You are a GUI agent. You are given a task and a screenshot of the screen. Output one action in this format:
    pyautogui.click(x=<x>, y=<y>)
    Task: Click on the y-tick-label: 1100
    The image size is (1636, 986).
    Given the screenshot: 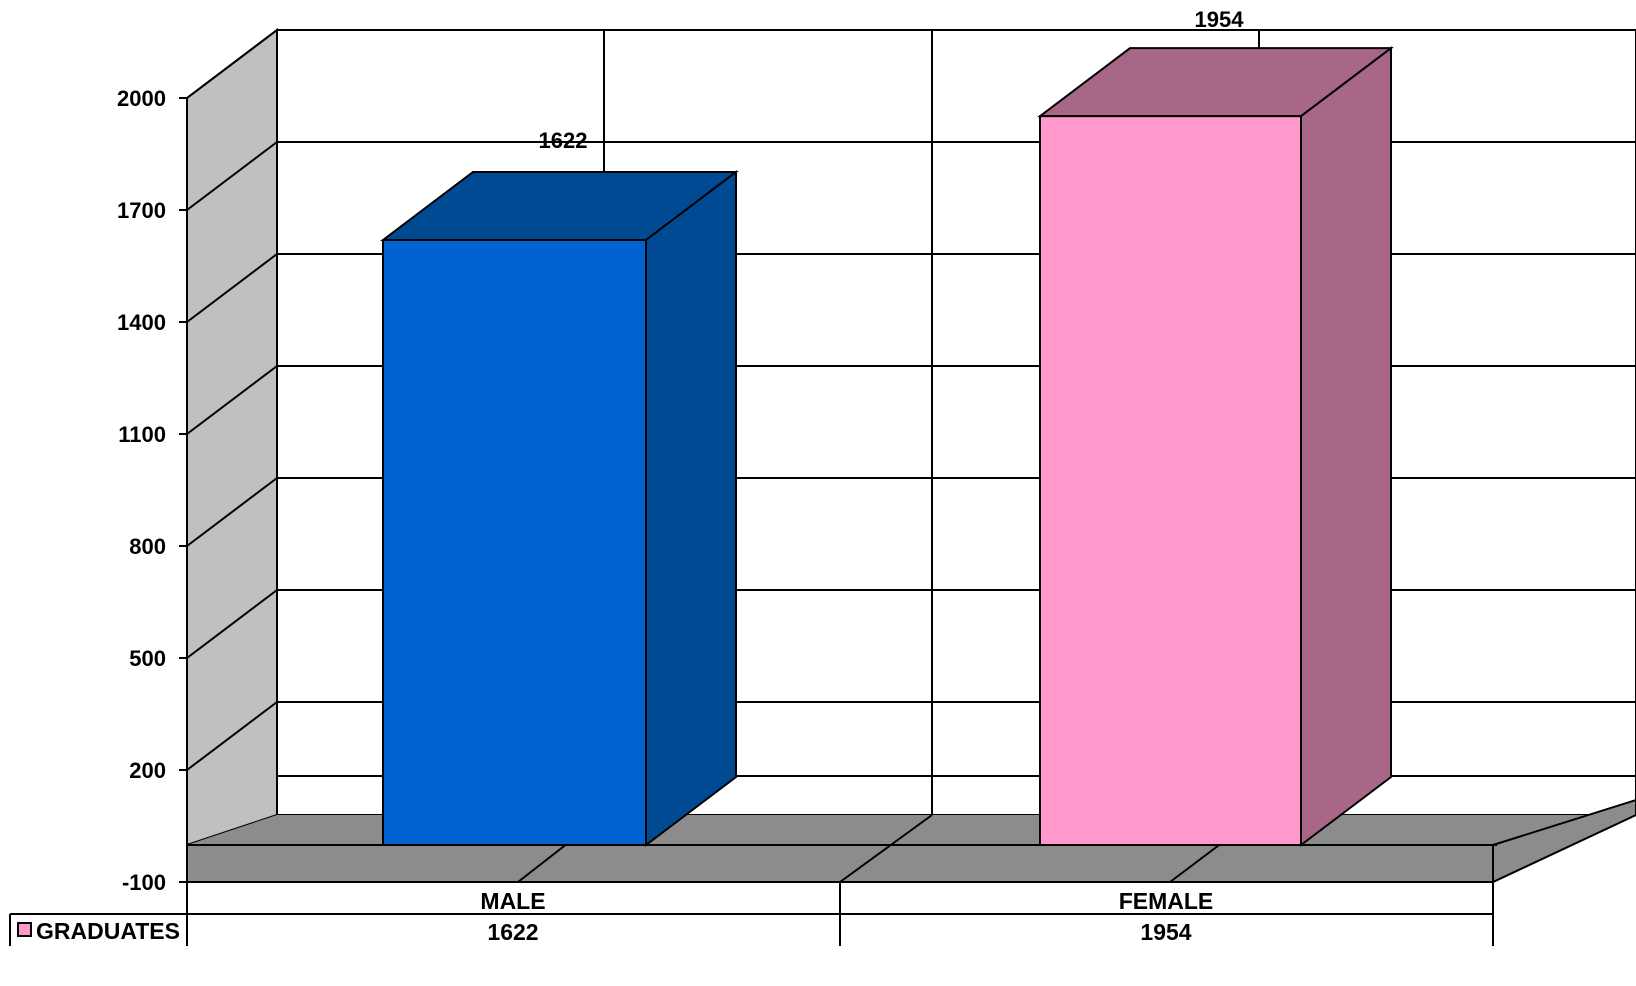 What is the action you would take?
    pyautogui.click(x=142, y=434)
    